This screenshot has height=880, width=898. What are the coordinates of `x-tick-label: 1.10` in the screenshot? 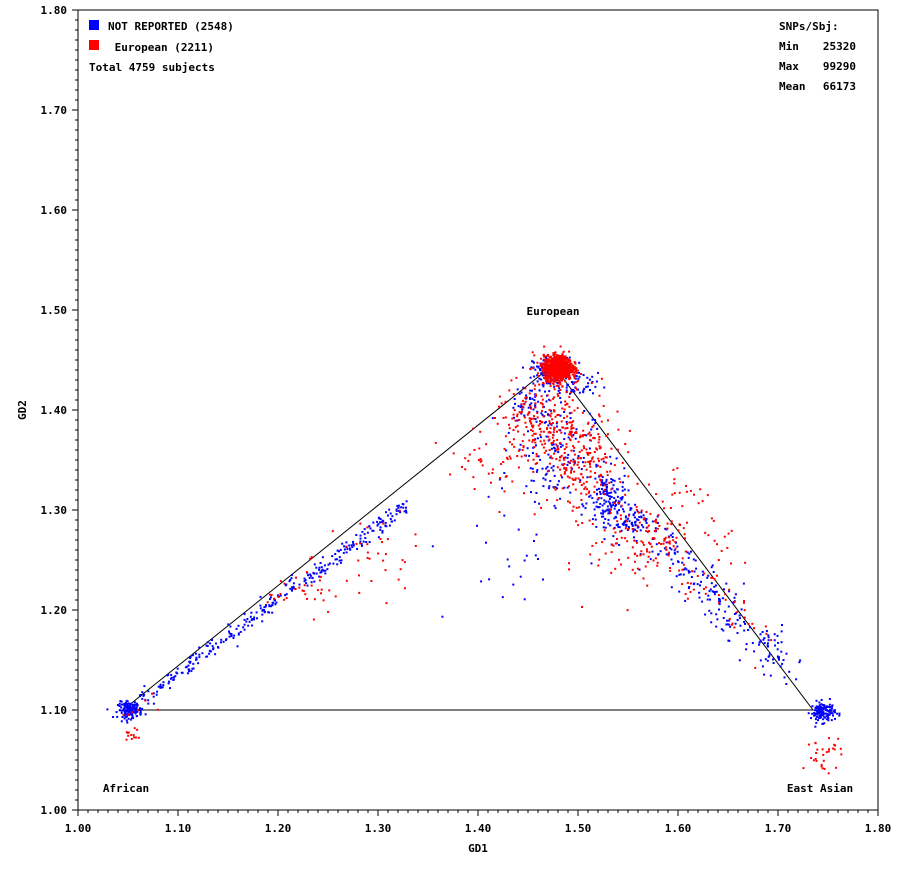 It's located at (178, 828).